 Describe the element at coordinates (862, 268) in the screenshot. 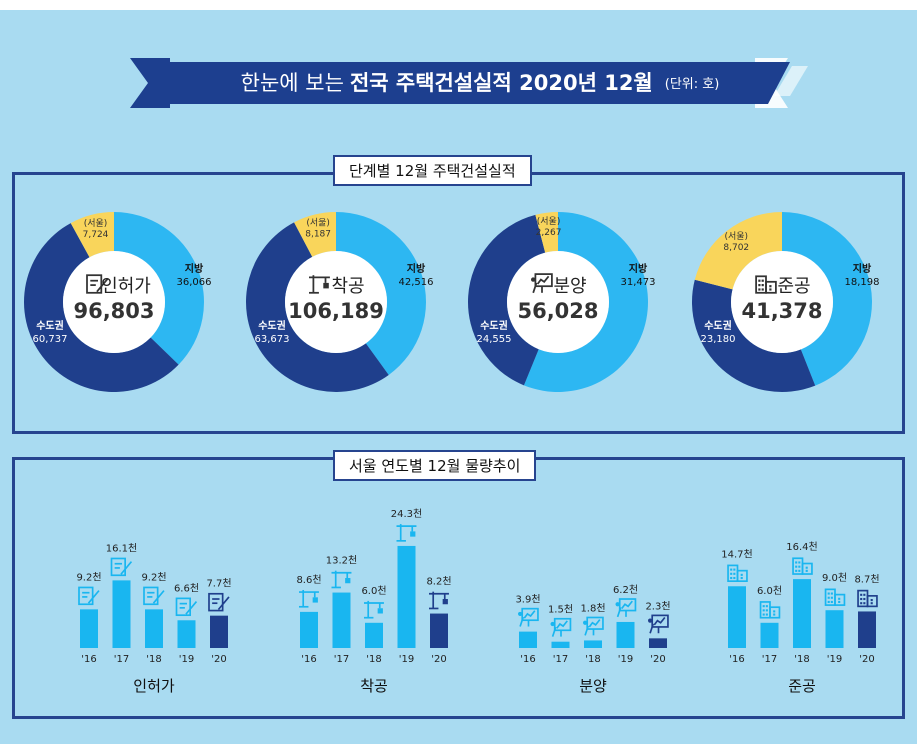

I see `donut-4-regional-label: 지방` at that location.